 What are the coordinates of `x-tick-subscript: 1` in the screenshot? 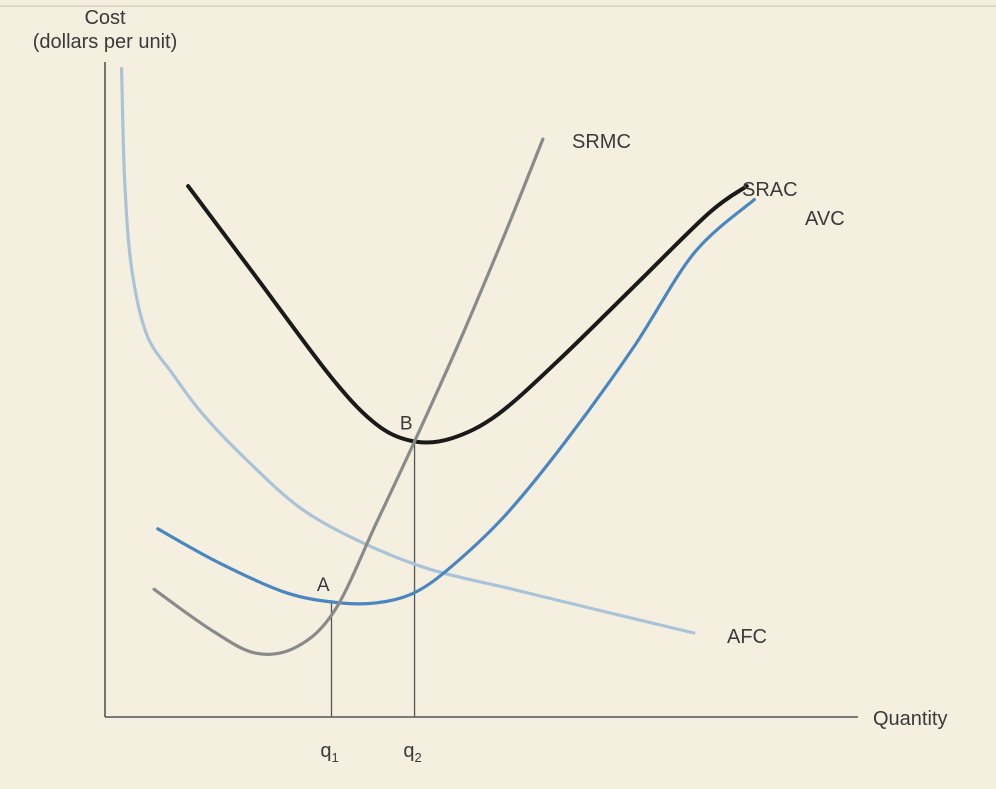 It's located at (334, 757).